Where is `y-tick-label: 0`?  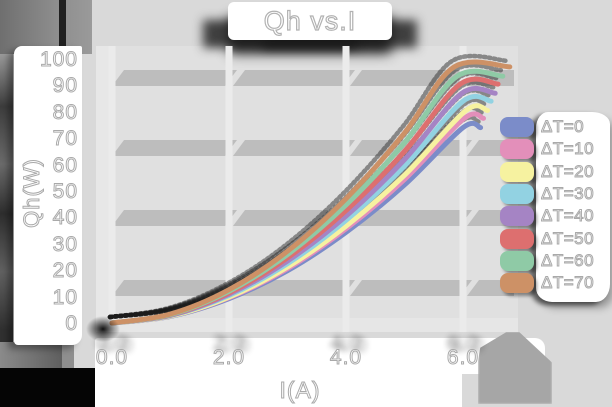 y-tick-label: 0 is located at coordinates (71, 324).